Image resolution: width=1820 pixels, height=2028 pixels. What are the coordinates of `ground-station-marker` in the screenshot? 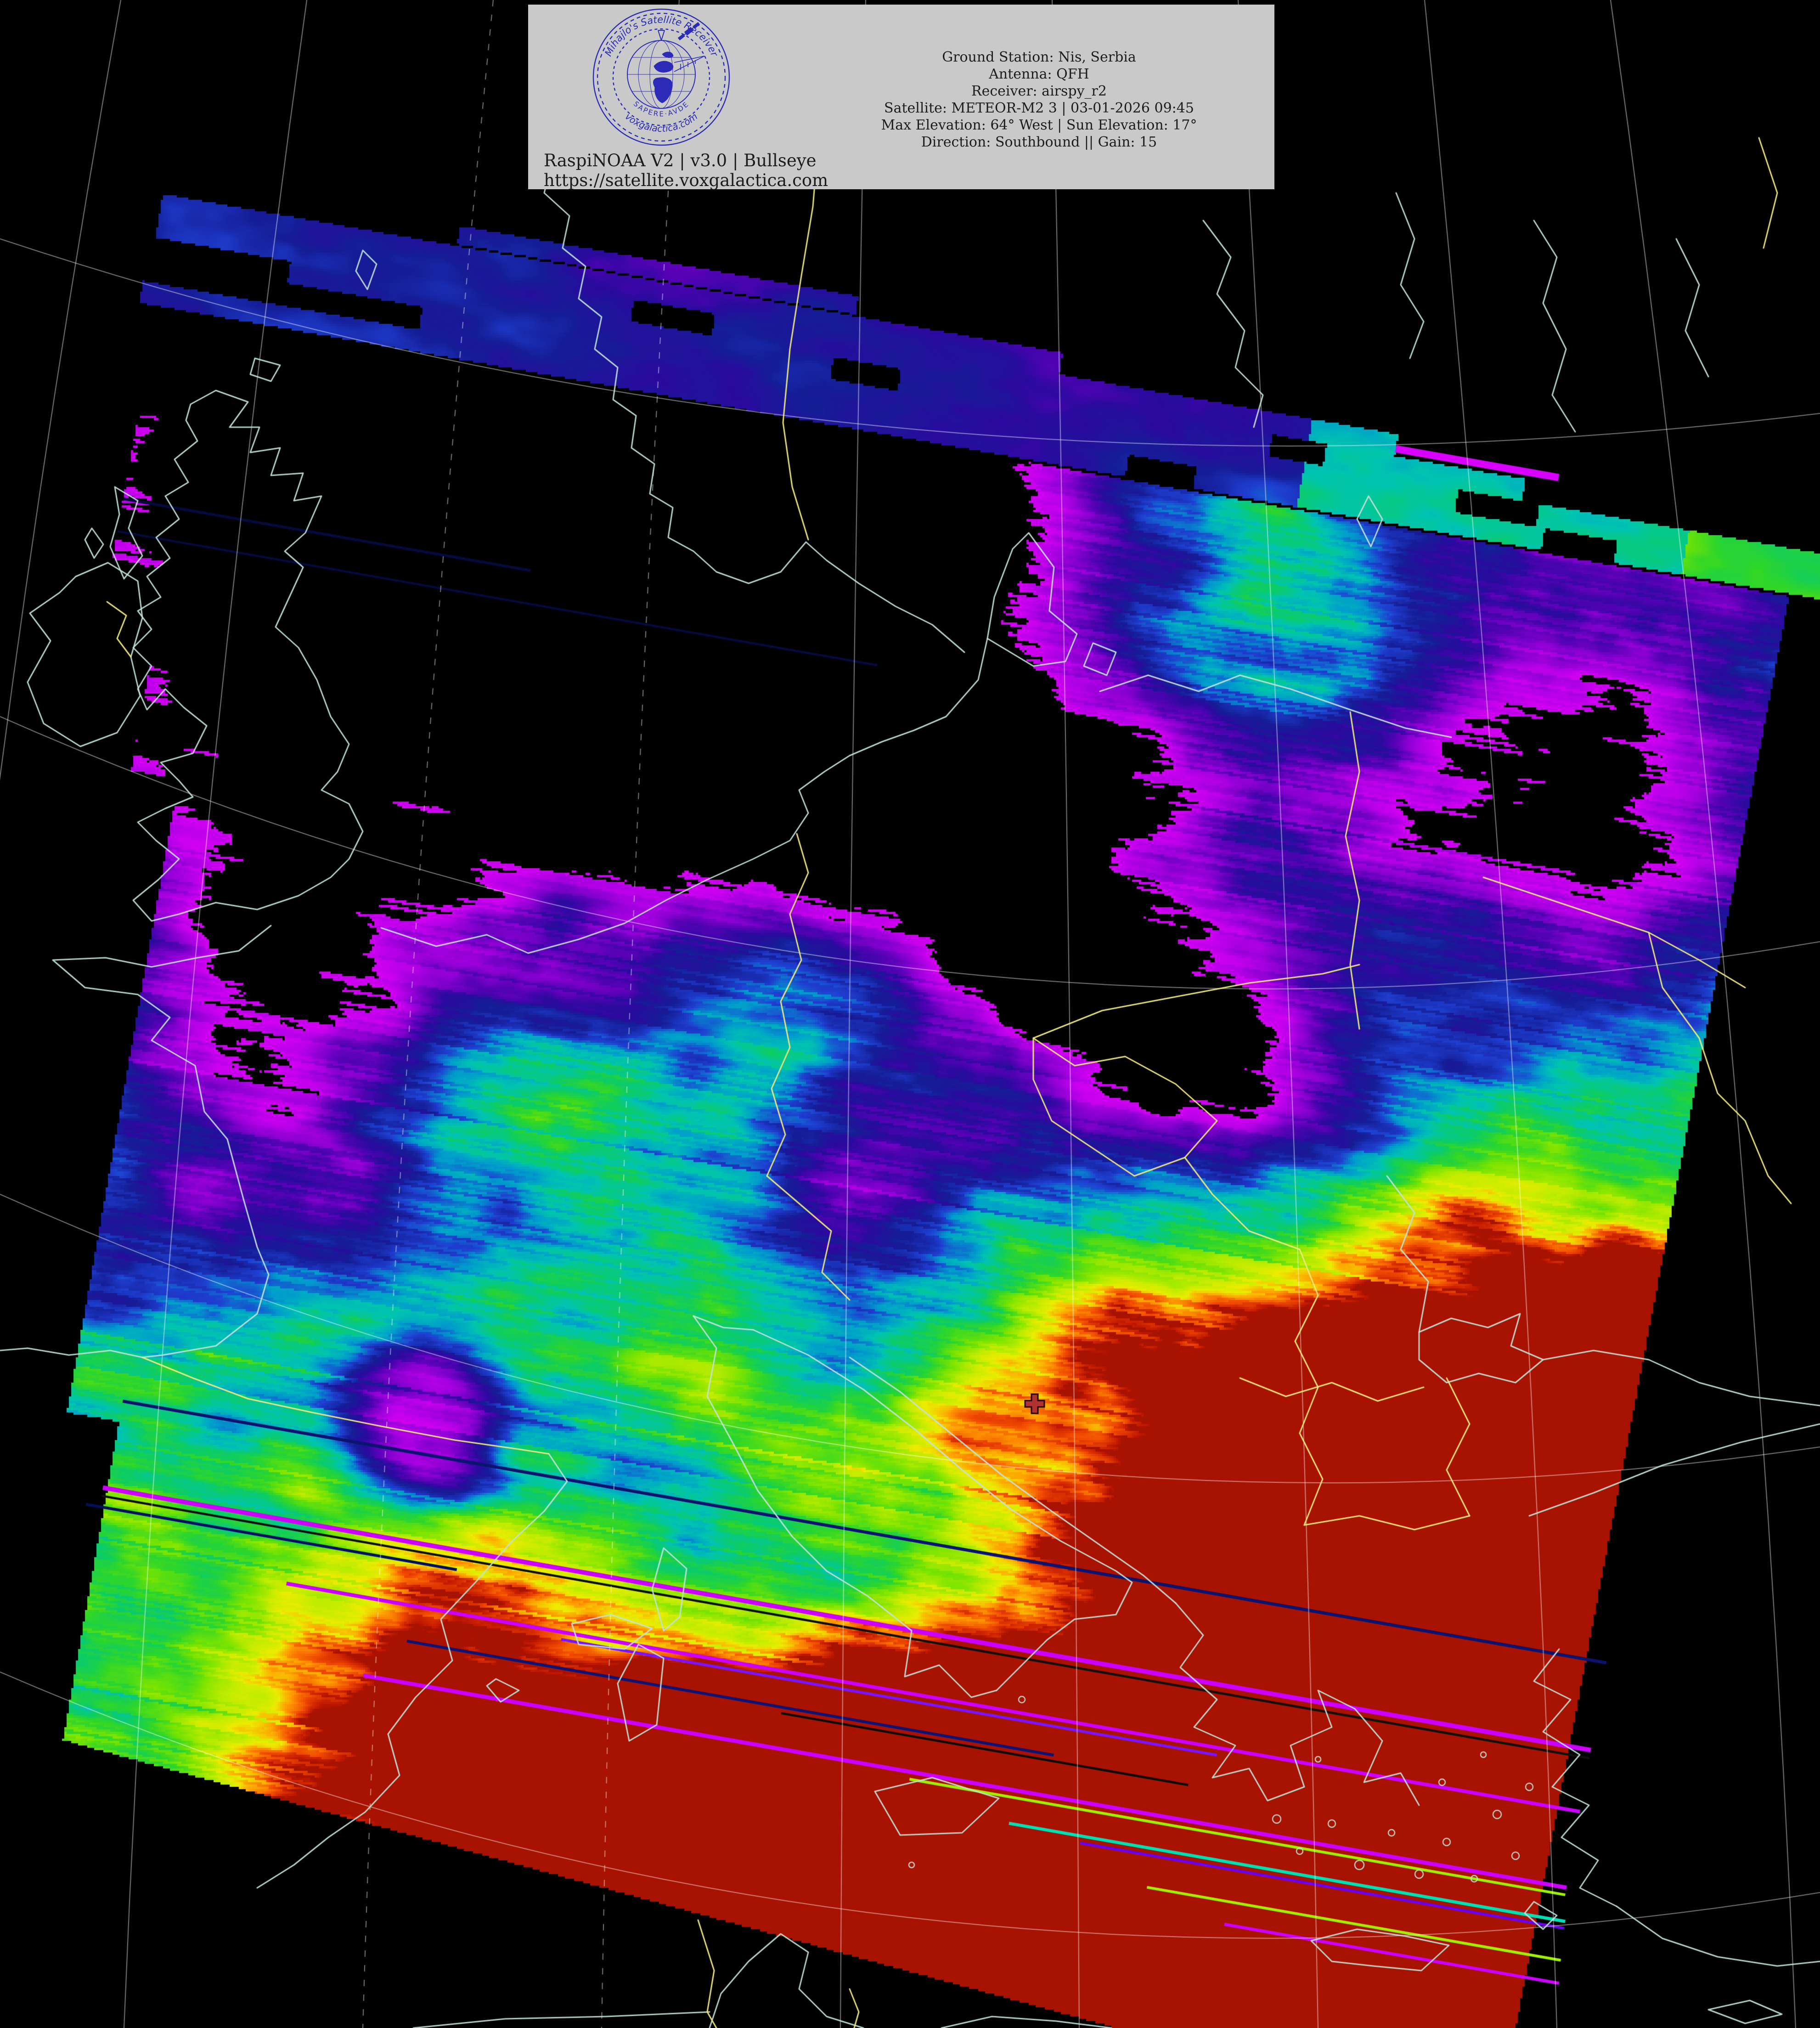 It's located at (1034, 1403).